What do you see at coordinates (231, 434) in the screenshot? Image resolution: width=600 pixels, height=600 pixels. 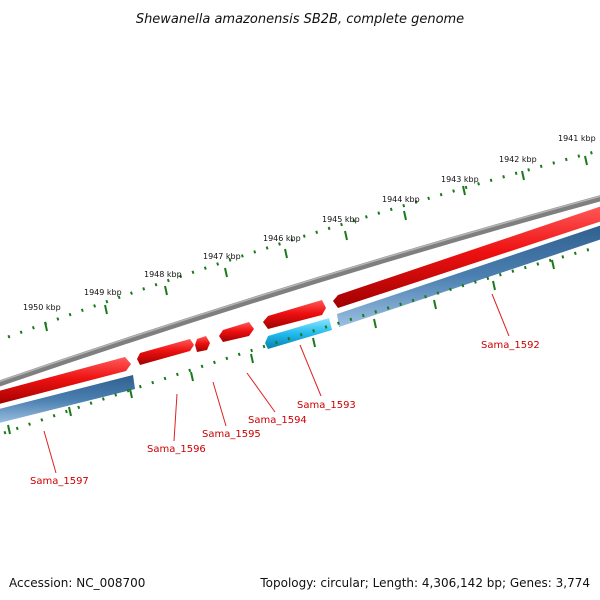 I see `gene-label: Sama_1595` at bounding box center [231, 434].